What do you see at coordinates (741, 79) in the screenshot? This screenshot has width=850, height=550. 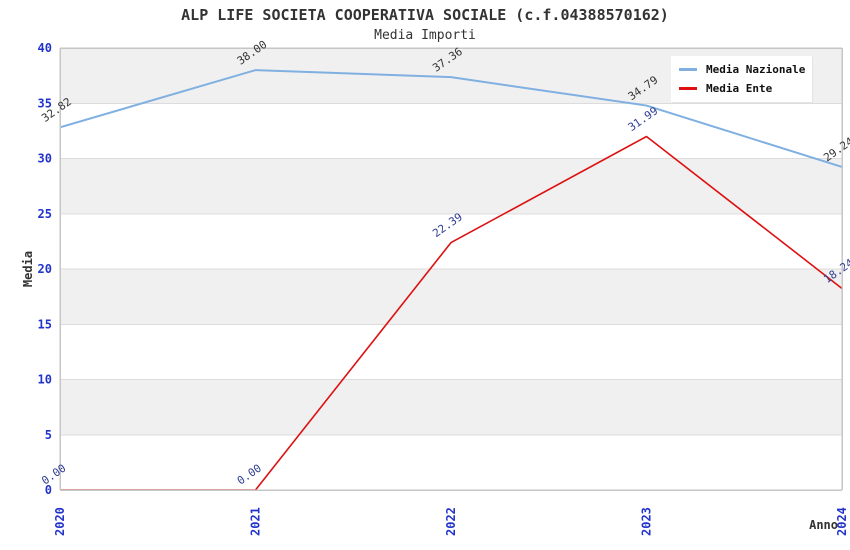 I see `legend-box: Media Nazionale Media Ente` at bounding box center [741, 79].